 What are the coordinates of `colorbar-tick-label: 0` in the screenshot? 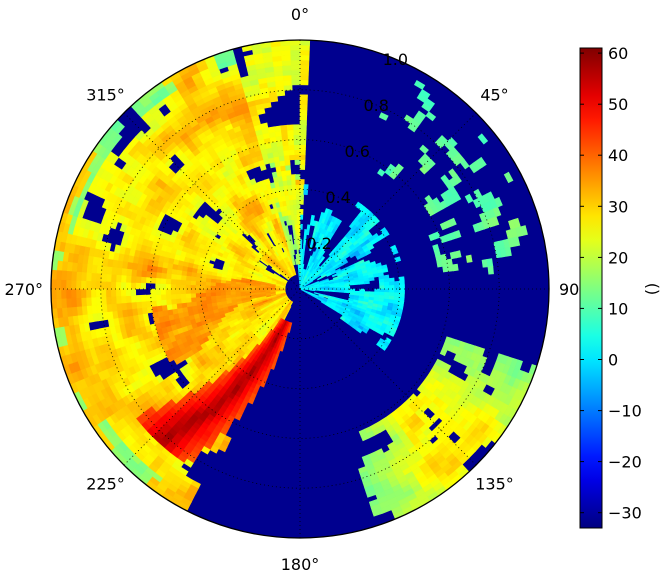 It's located at (613, 360).